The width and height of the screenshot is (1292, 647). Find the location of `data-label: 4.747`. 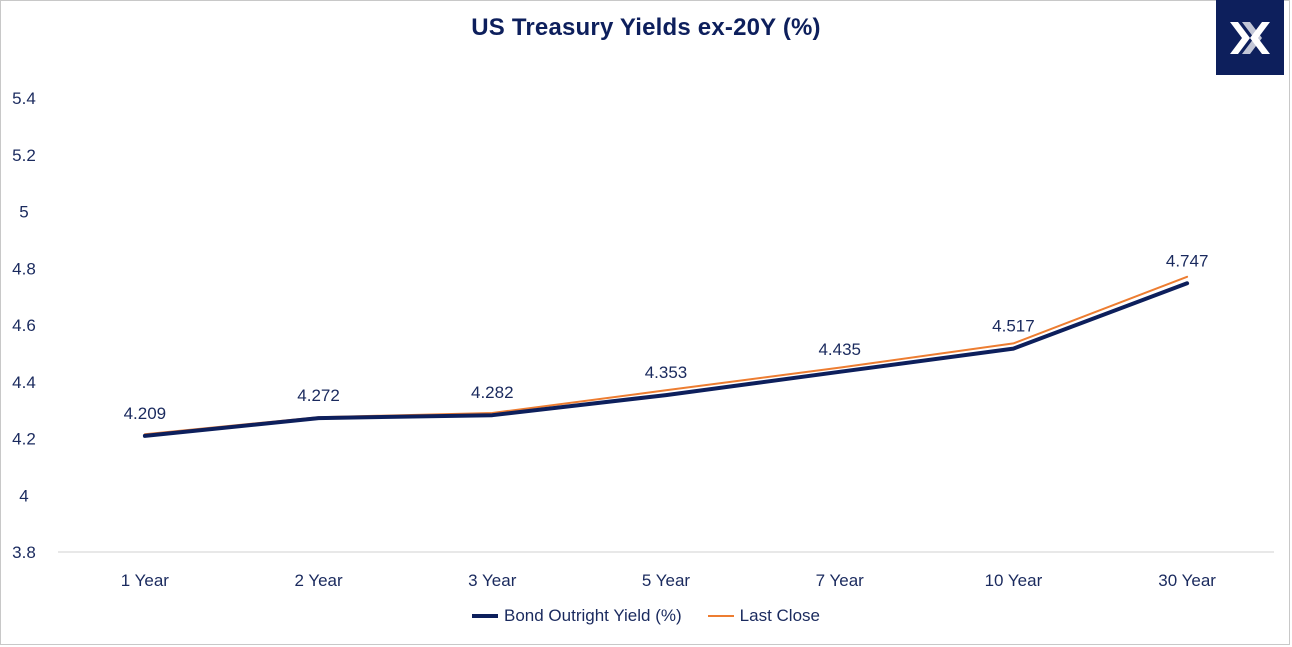

data-label: 4.747 is located at coordinates (1187, 260).